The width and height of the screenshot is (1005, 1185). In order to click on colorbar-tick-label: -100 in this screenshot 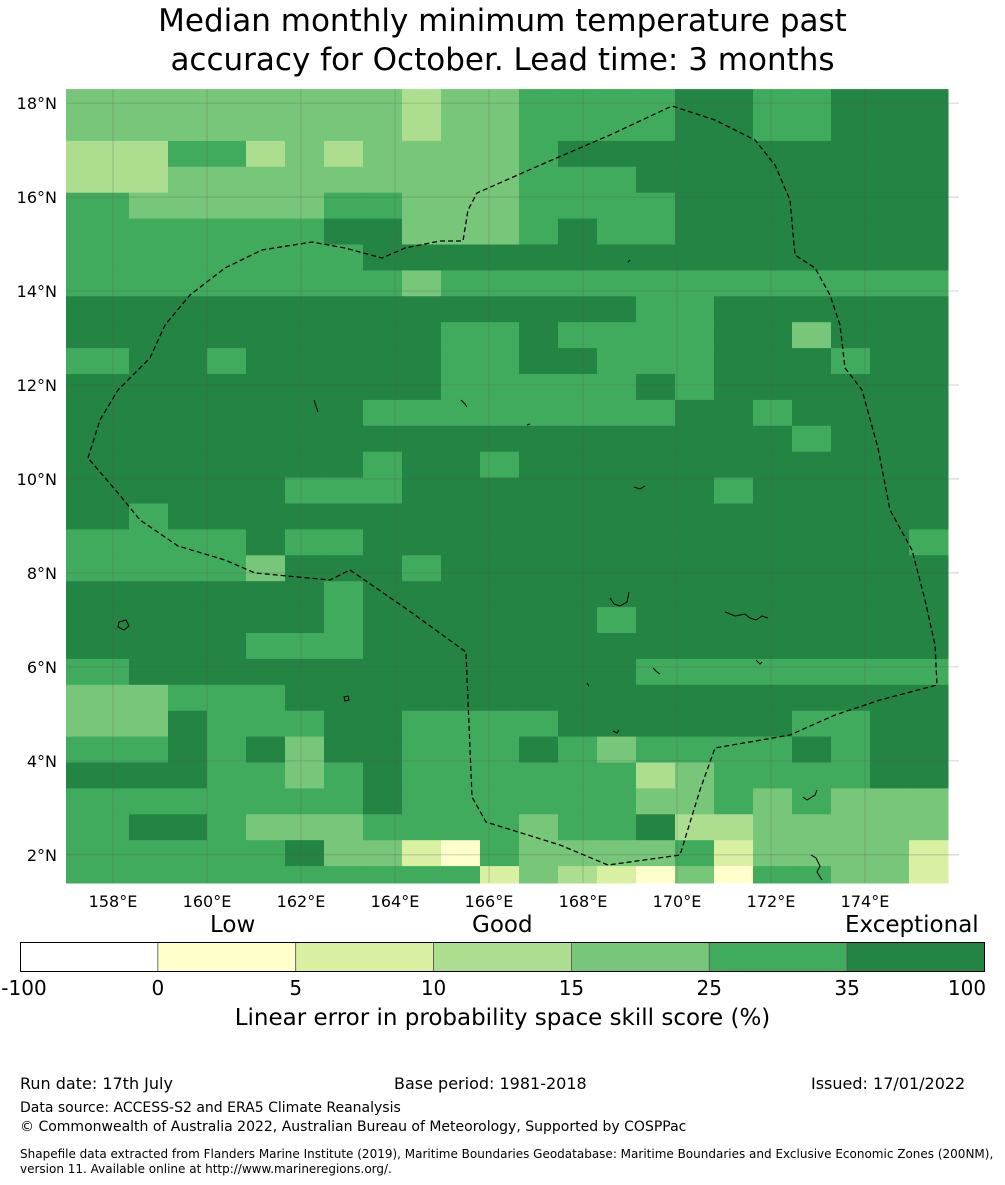, I will do `click(24, 988)`.